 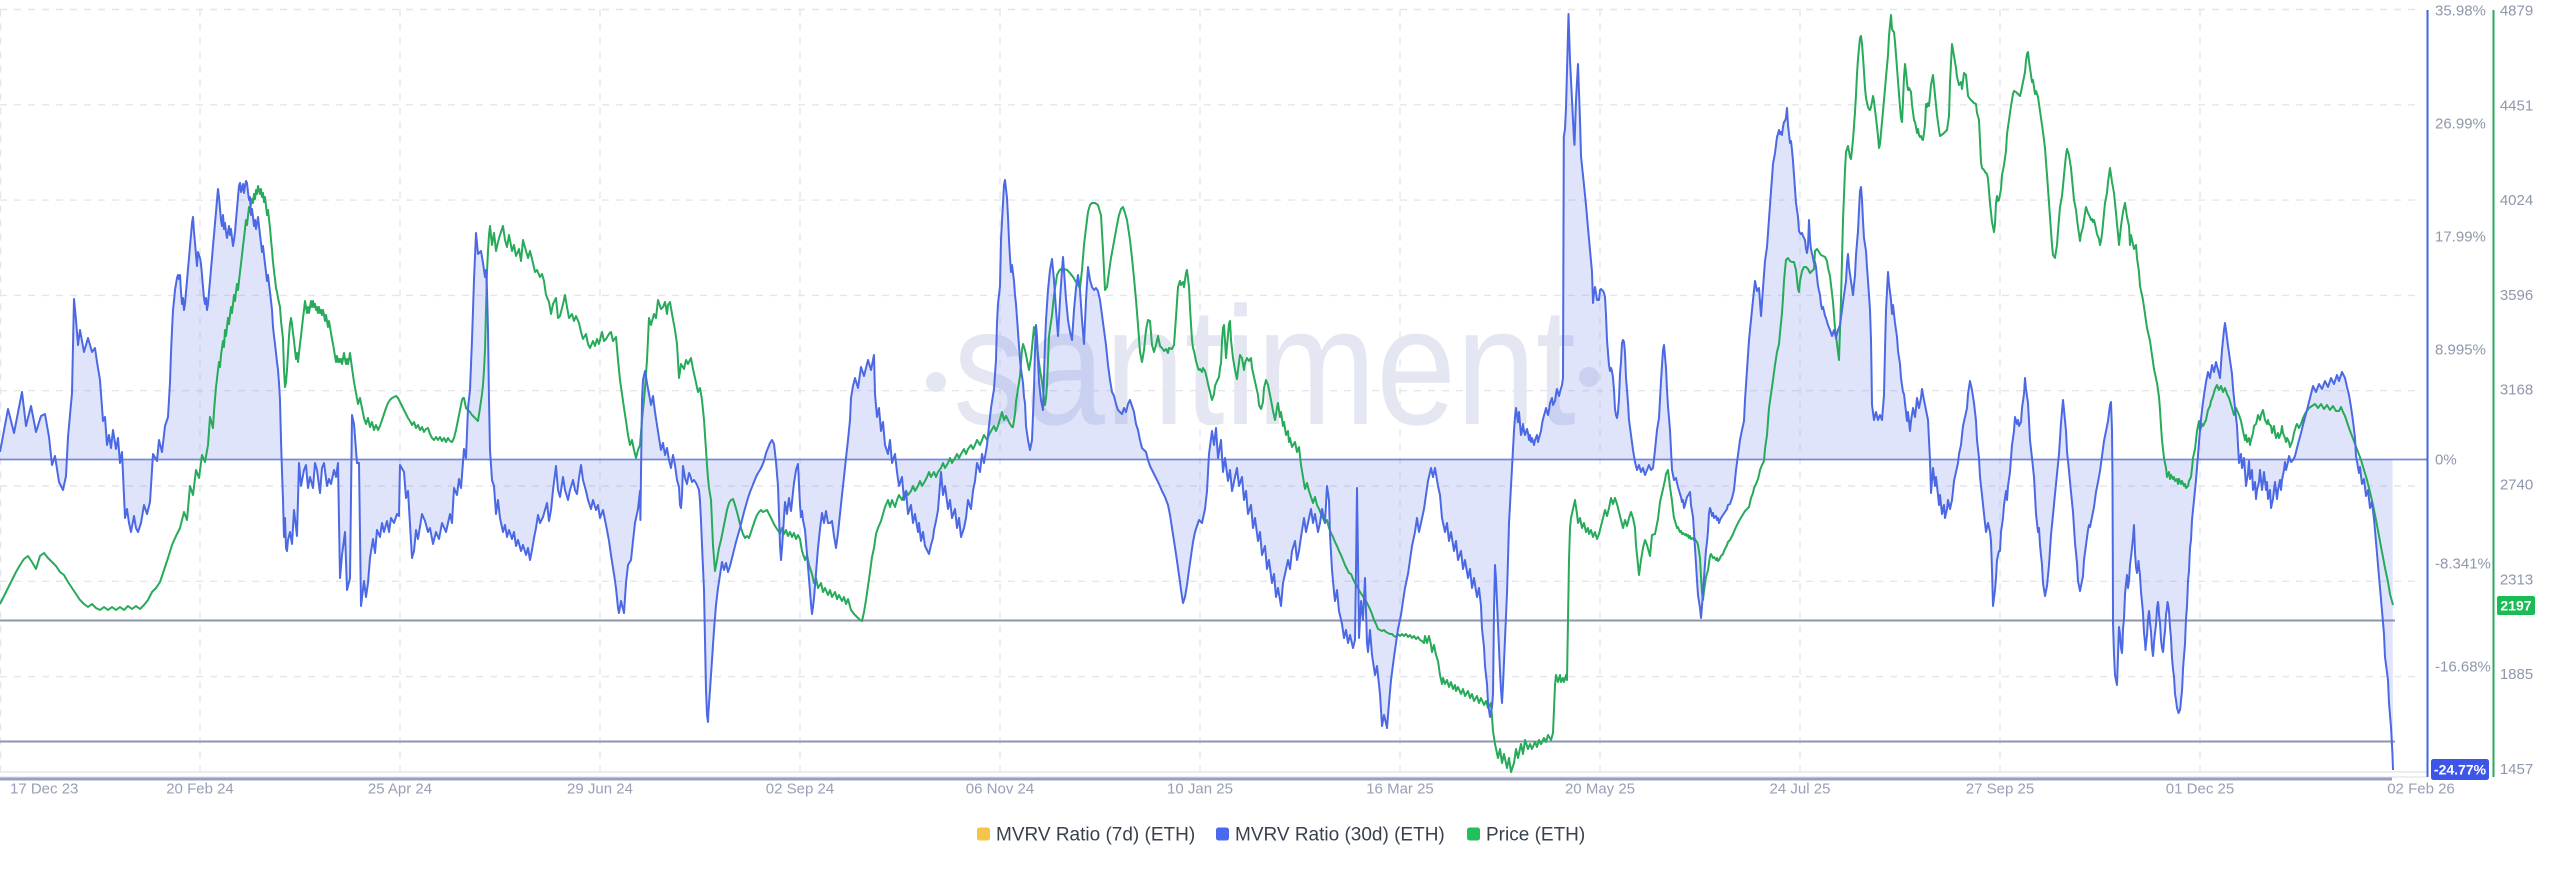 I want to click on svg-text: 02 Sep 24, so click(x=800, y=789).